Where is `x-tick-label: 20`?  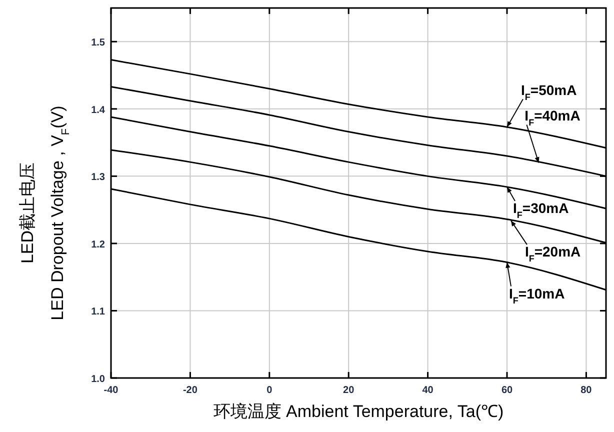 x-tick-label: 20 is located at coordinates (349, 390).